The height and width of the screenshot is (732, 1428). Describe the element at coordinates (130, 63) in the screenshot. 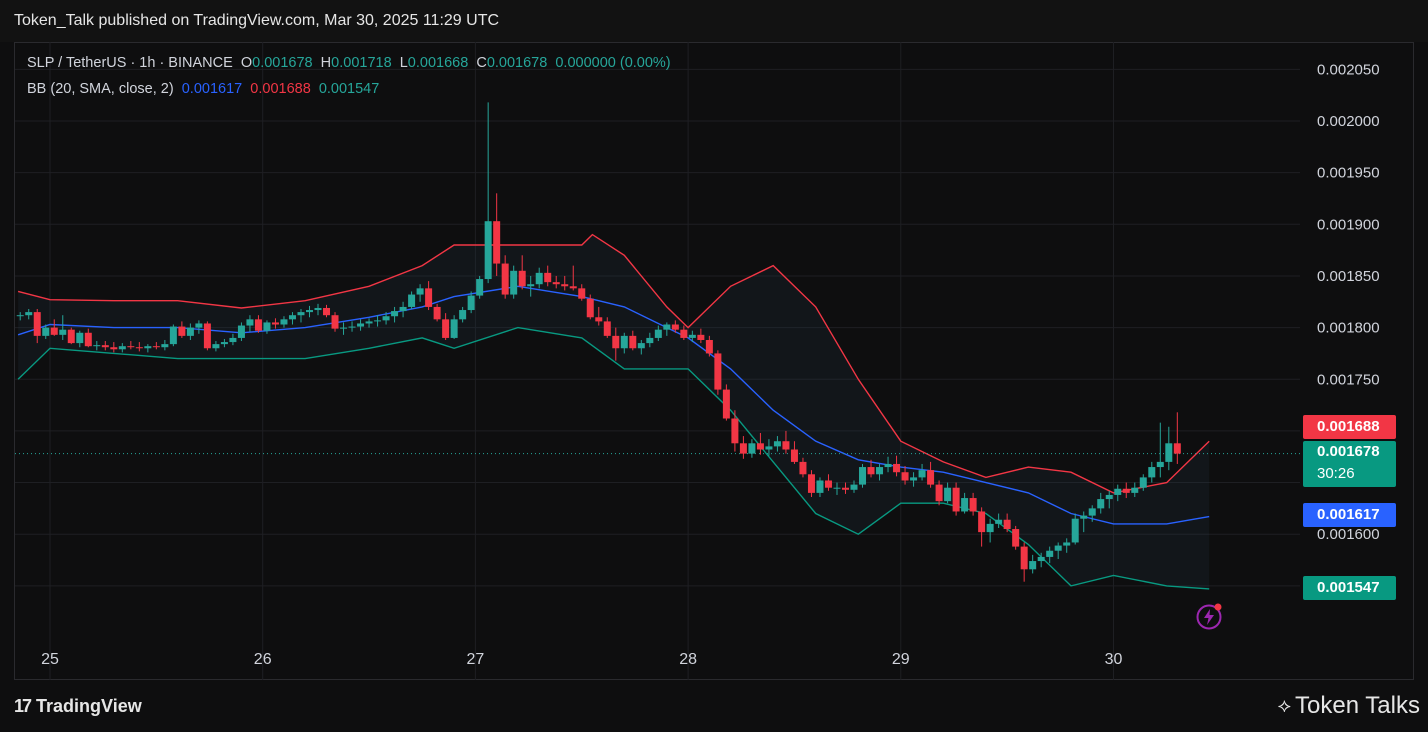

I see `symbol-label: SLP / TetherUS · 1h · BINANCE` at that location.